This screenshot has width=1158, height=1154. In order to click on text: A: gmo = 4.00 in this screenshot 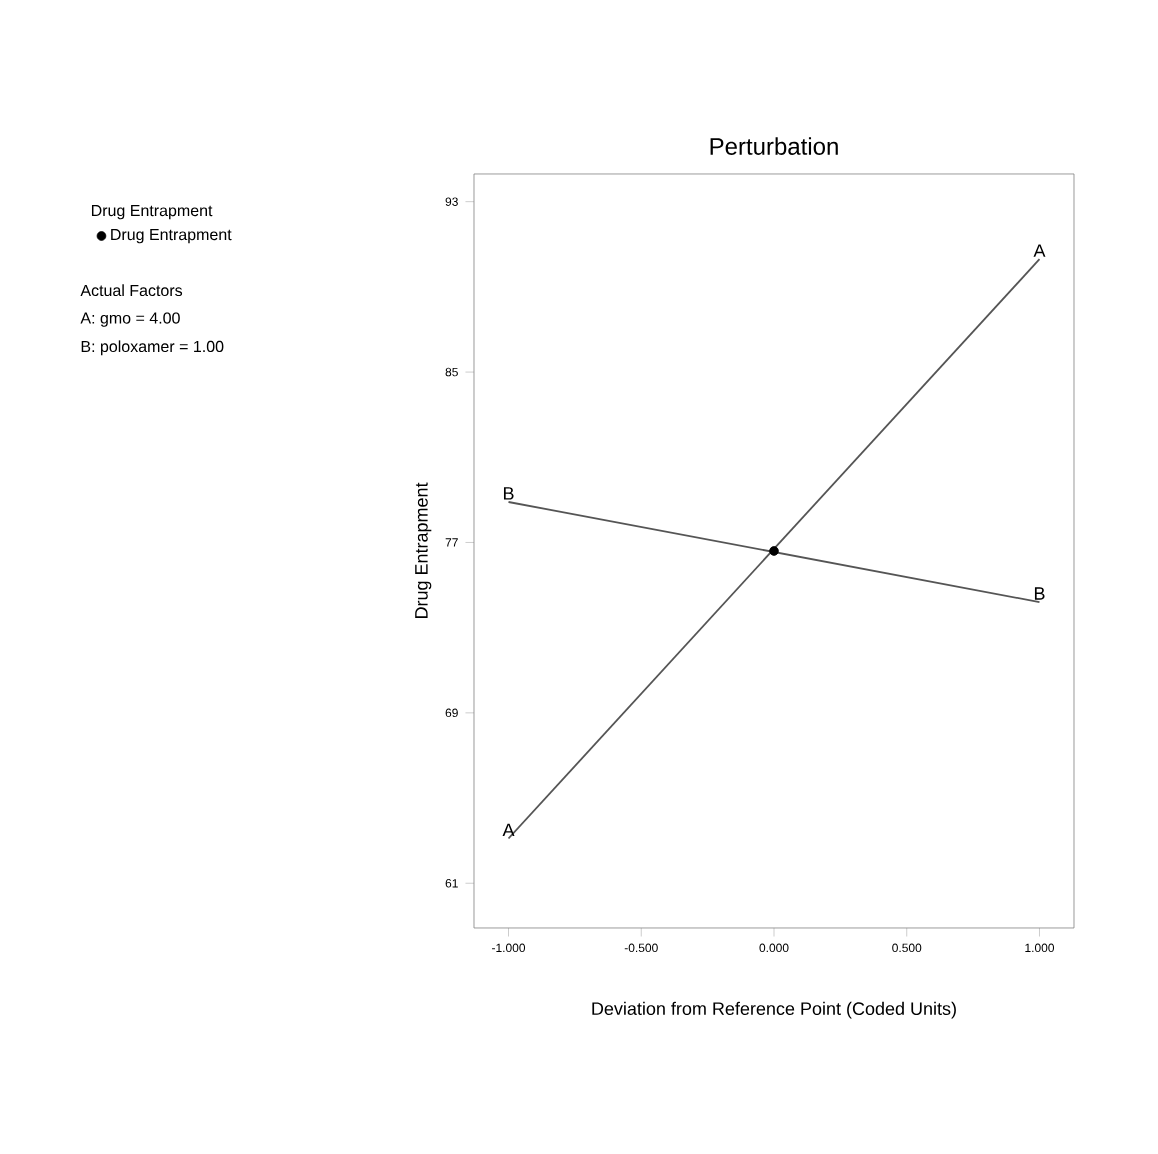, I will do `click(130, 319)`.